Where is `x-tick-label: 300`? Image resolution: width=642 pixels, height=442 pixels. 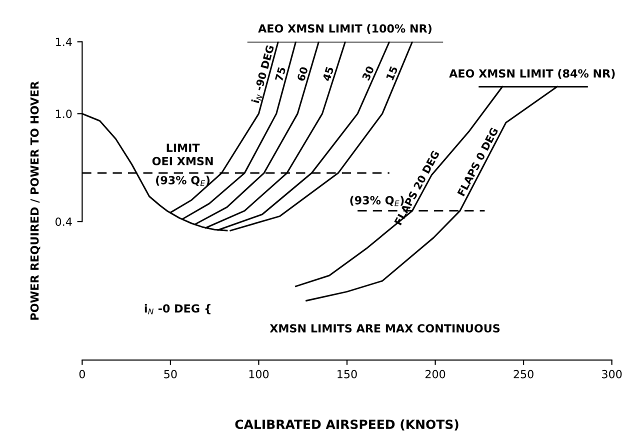
x-tick-label: 300 is located at coordinates (612, 374).